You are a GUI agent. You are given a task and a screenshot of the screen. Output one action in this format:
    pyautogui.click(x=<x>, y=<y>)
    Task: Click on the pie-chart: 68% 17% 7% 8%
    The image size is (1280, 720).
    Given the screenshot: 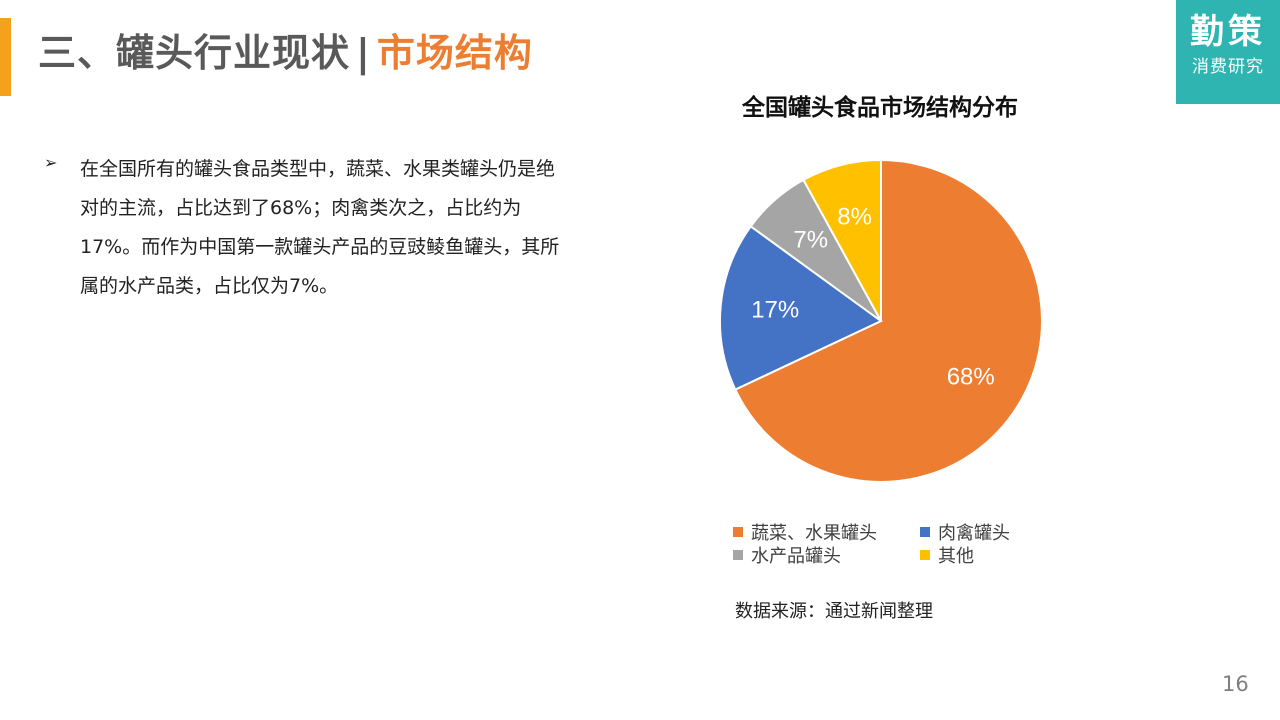 What is the action you would take?
    pyautogui.click(x=881, y=320)
    